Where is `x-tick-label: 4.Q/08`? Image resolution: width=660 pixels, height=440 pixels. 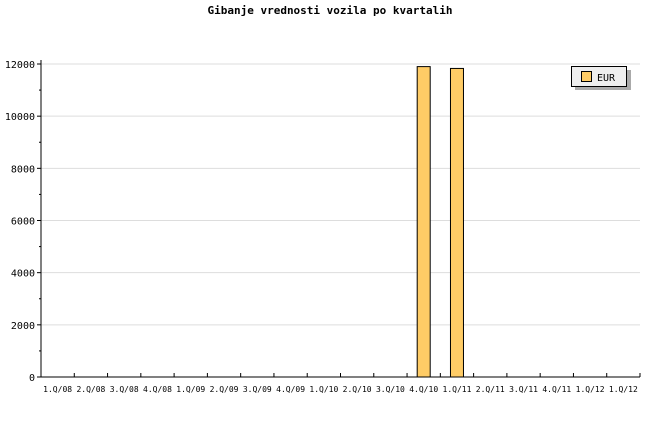
x-tick-label: 4.Q/08 is located at coordinates (157, 389).